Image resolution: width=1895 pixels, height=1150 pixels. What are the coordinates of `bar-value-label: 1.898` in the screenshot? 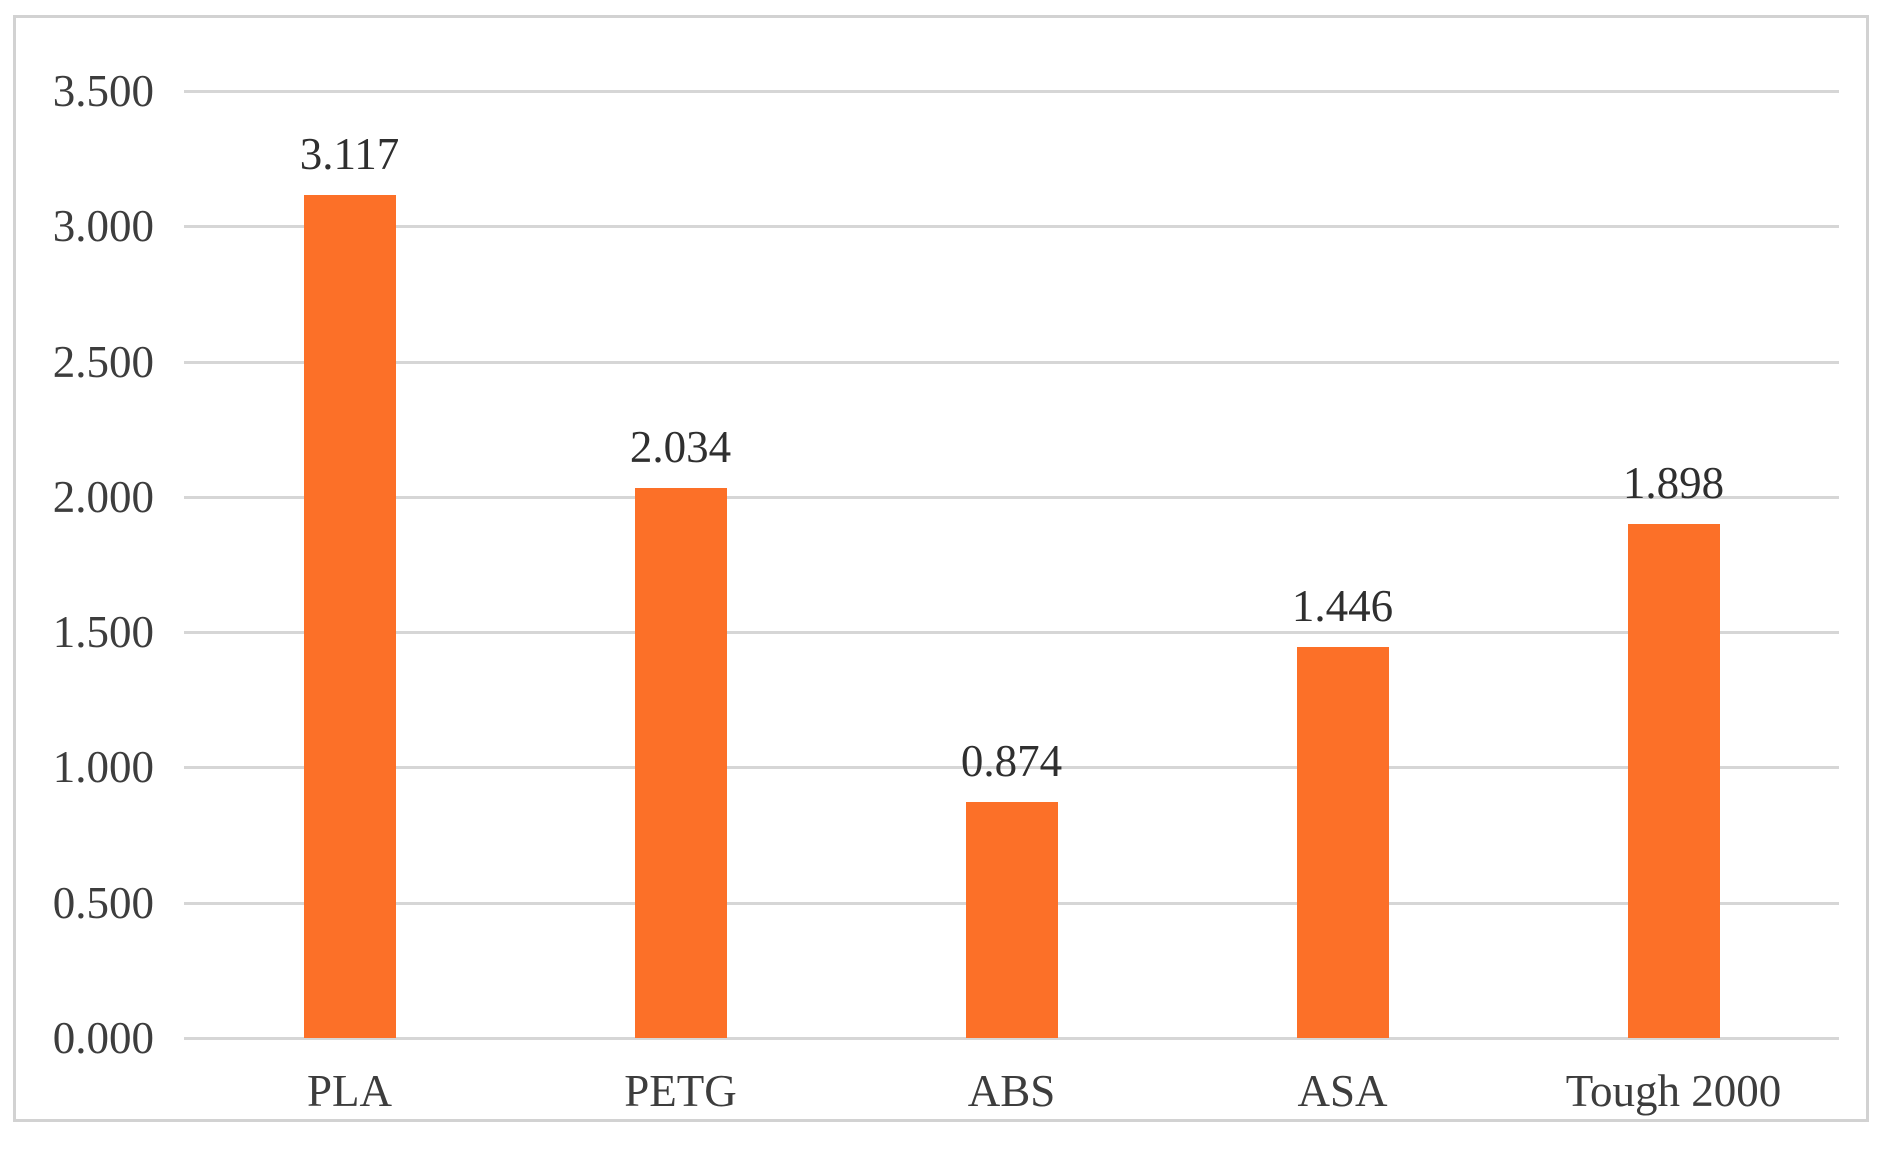 It's located at (1673, 483).